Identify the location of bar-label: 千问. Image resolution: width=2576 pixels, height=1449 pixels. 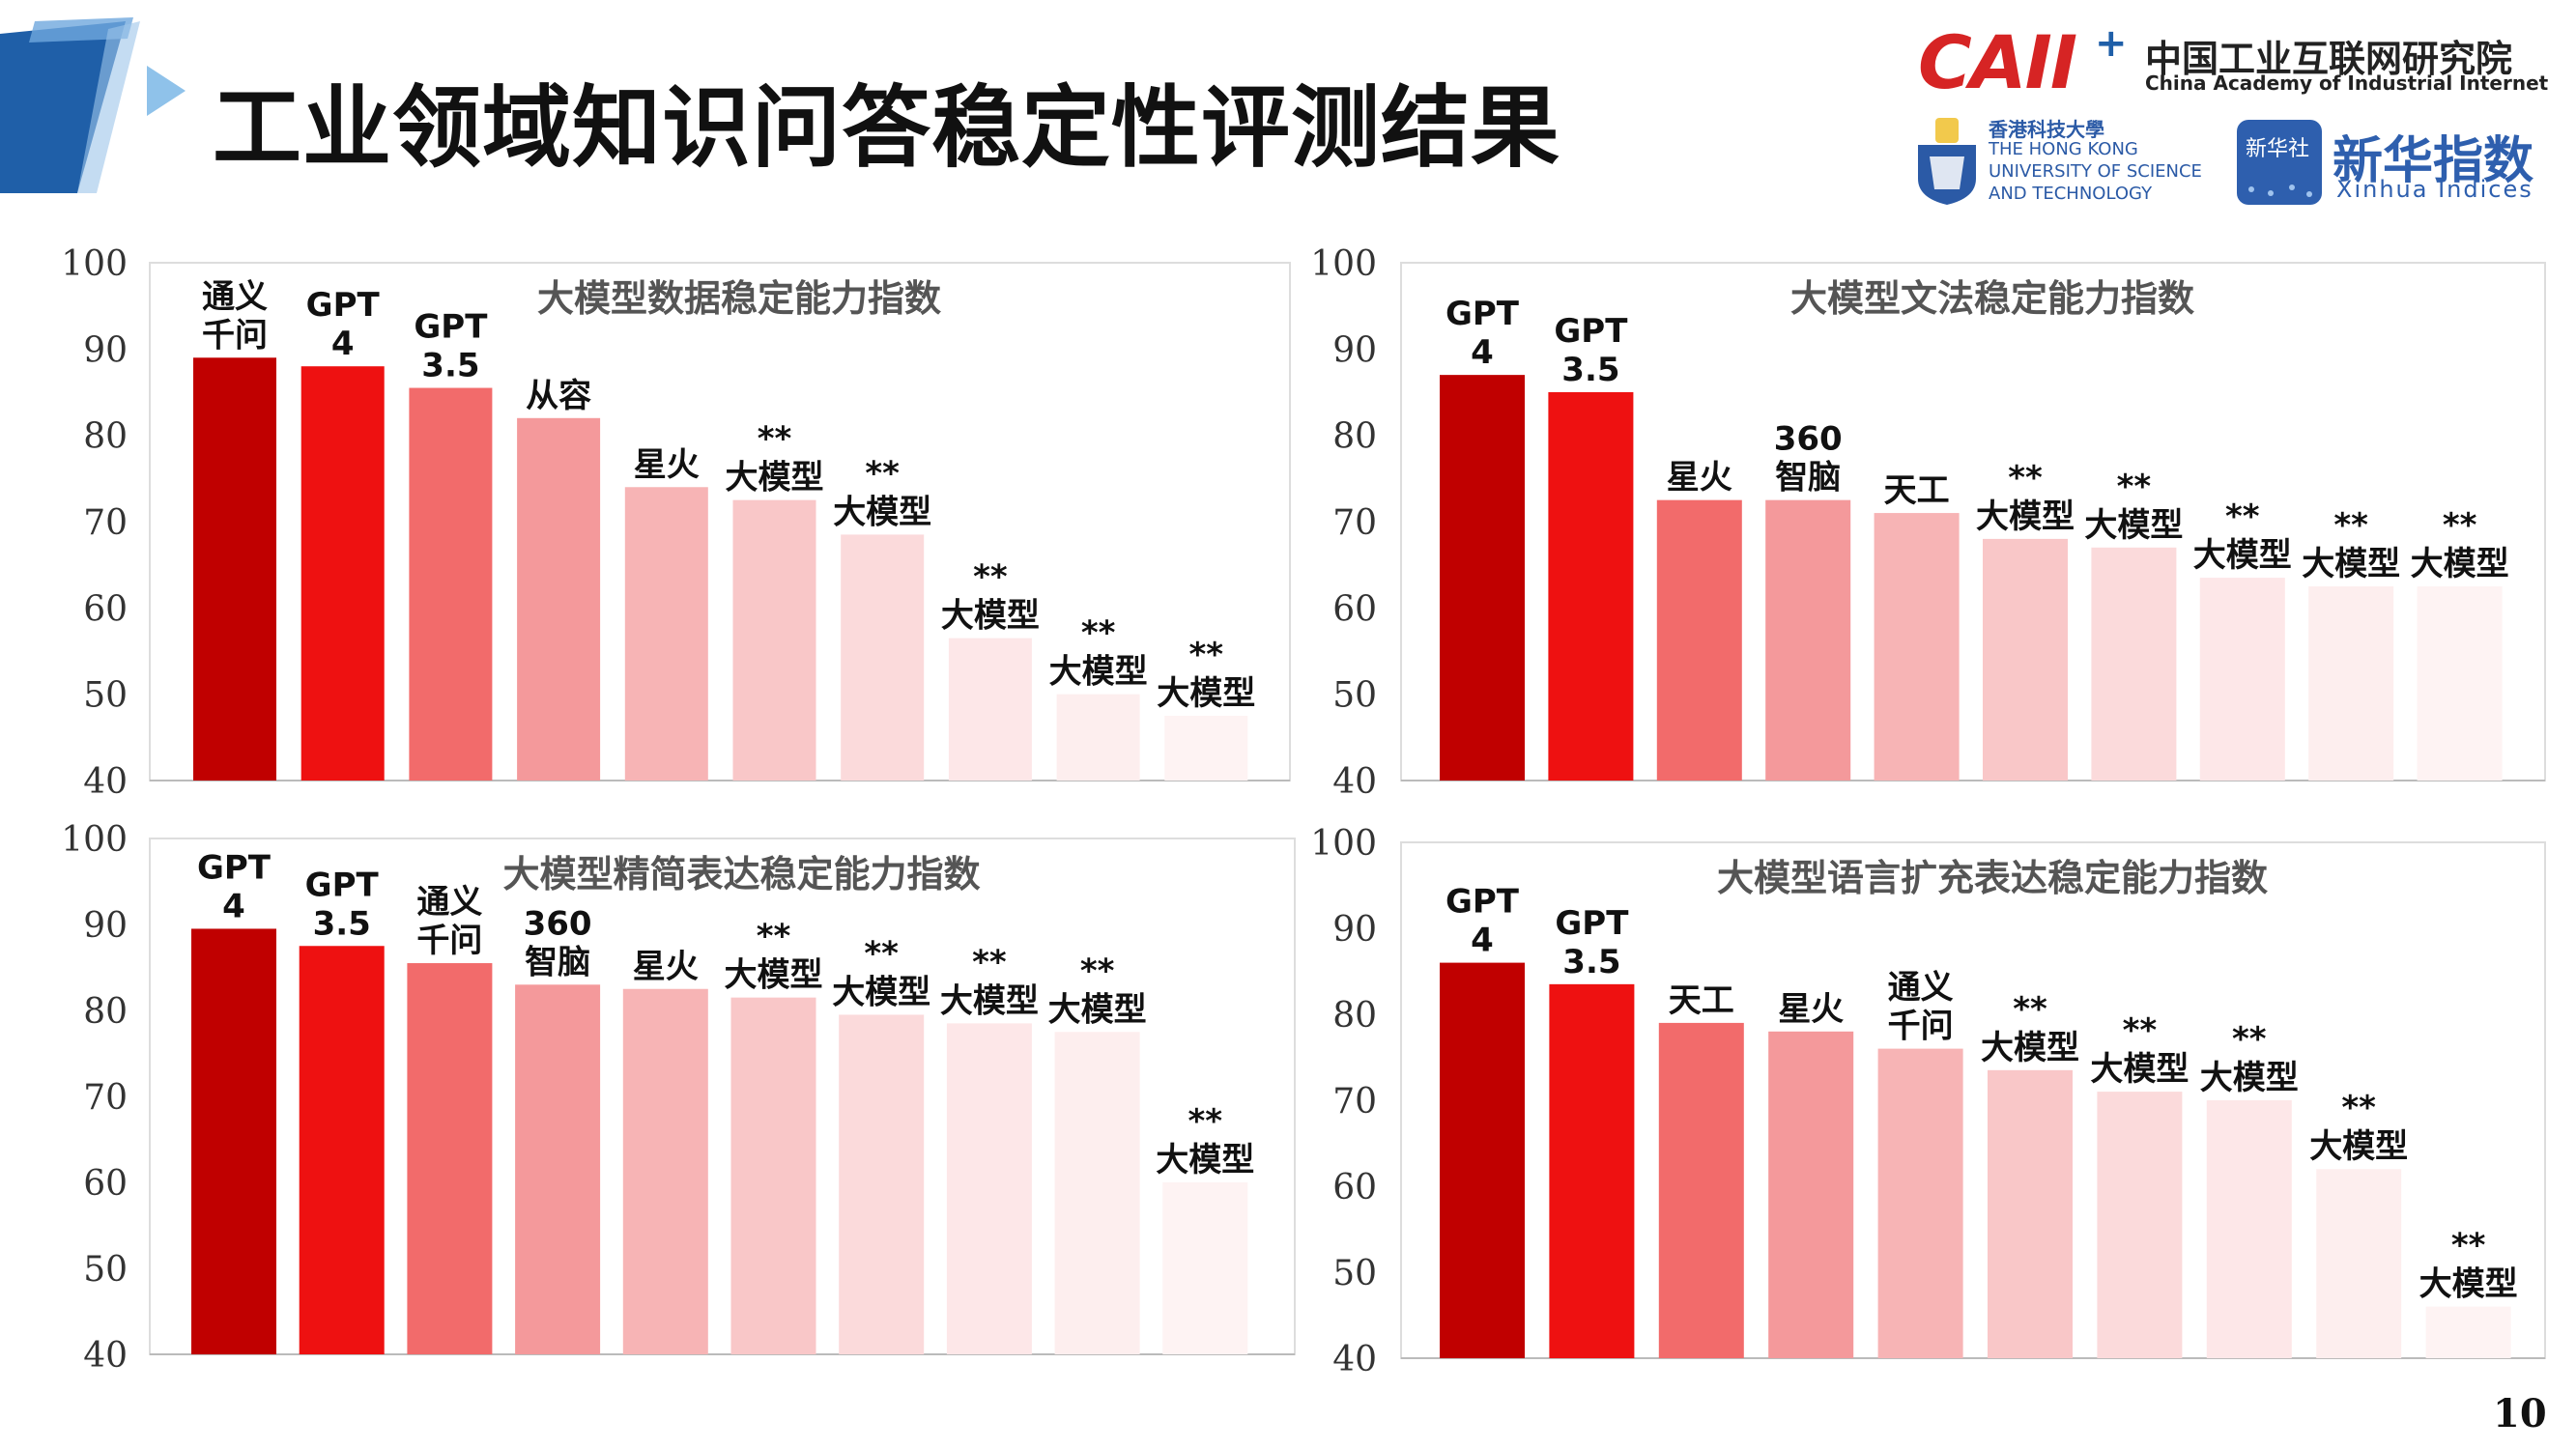
(1921, 1027).